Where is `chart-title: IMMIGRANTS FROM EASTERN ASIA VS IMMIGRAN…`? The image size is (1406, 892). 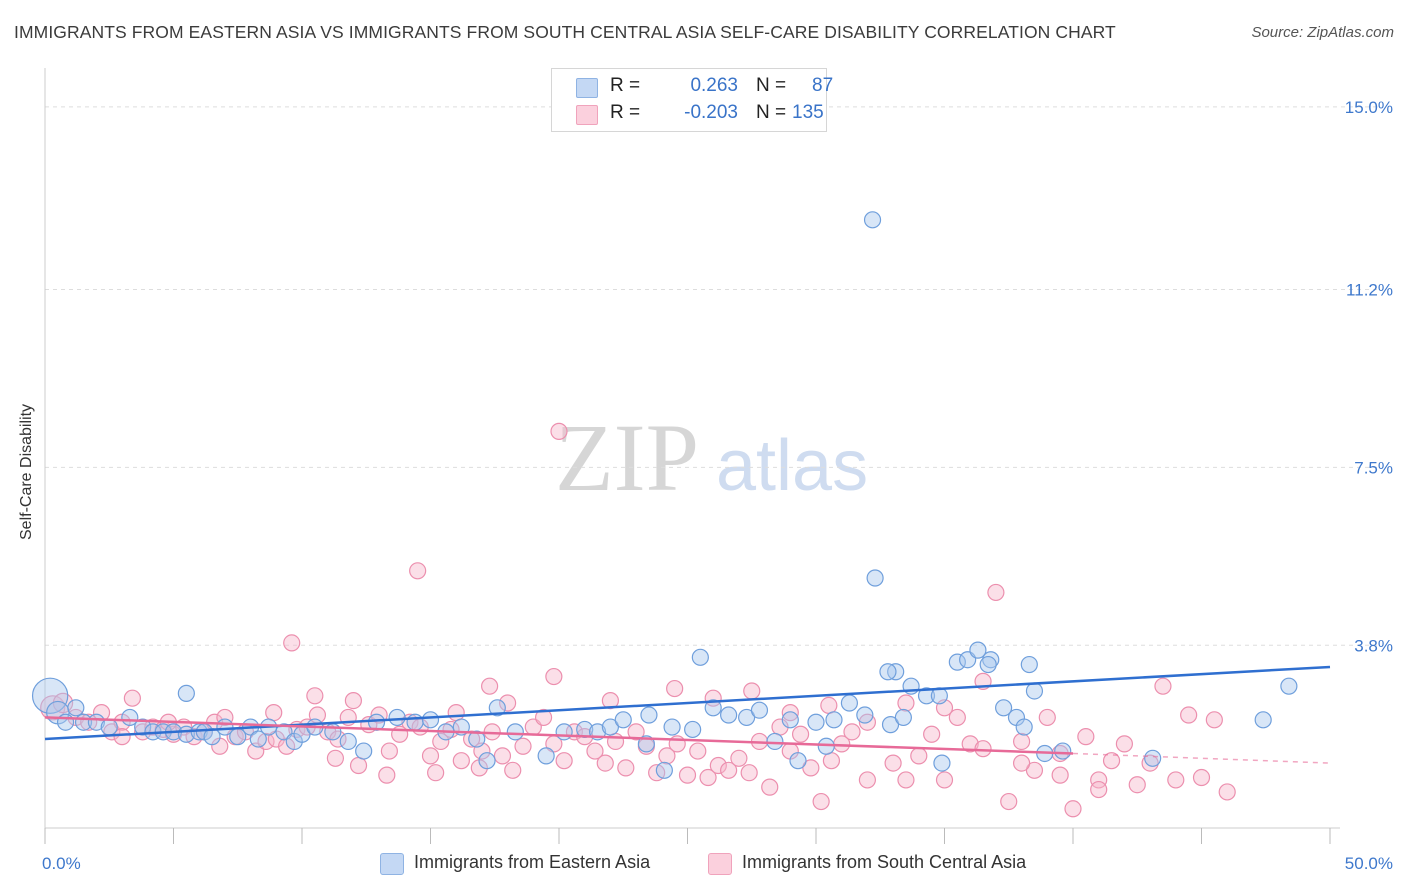 chart-title: IMMIGRANTS FROM EASTERN ASIA VS IMMIGRAN… is located at coordinates (565, 32).